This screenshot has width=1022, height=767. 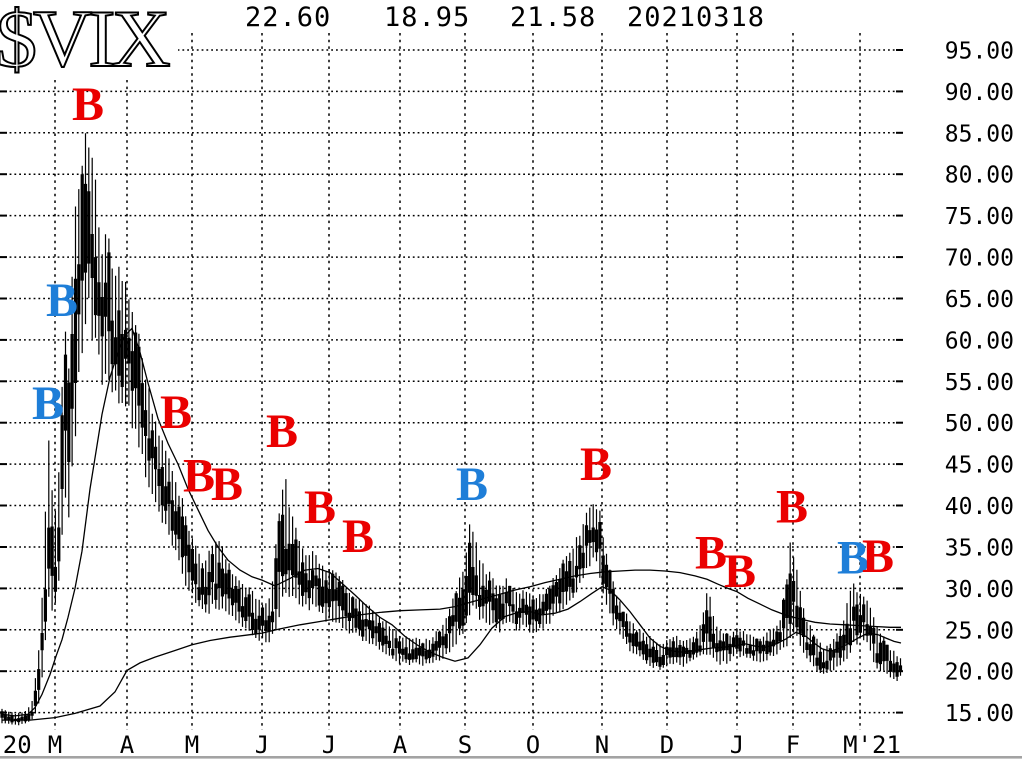 I want to click on y-axis-label: 15.00, so click(x=979, y=714).